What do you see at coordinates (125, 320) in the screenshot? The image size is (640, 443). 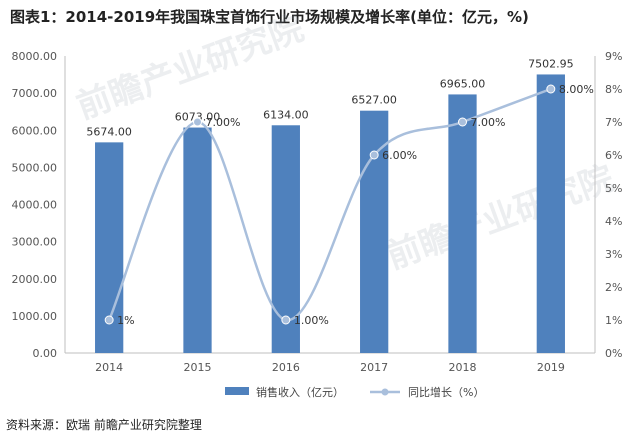 I see `growth-value-label: 1%` at bounding box center [125, 320].